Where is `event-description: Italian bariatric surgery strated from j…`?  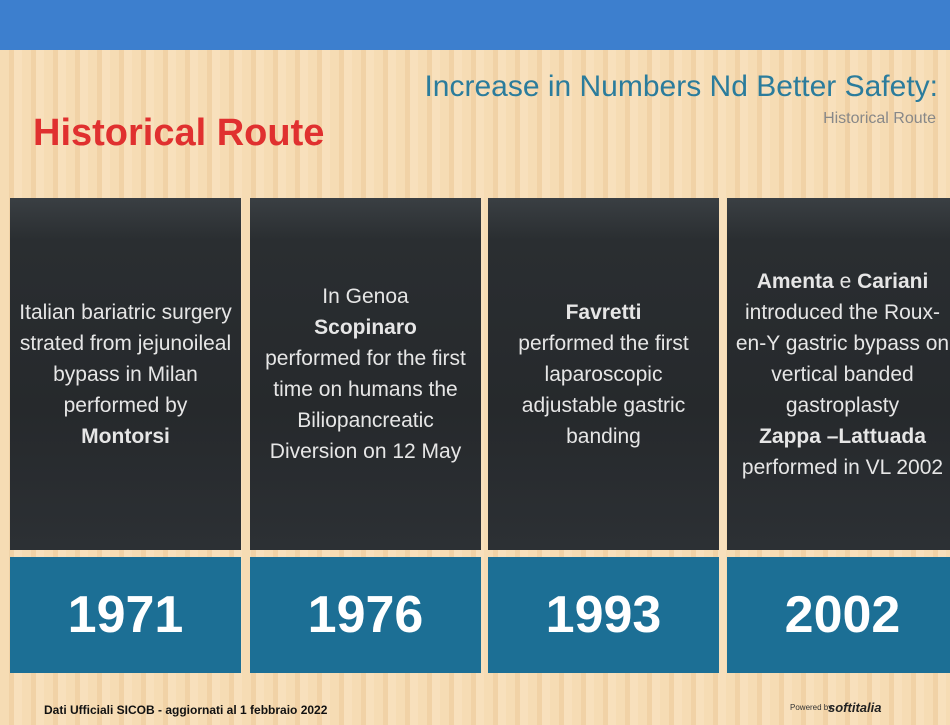
event-description: Italian bariatric surgery strated from j… is located at coordinates (125, 374).